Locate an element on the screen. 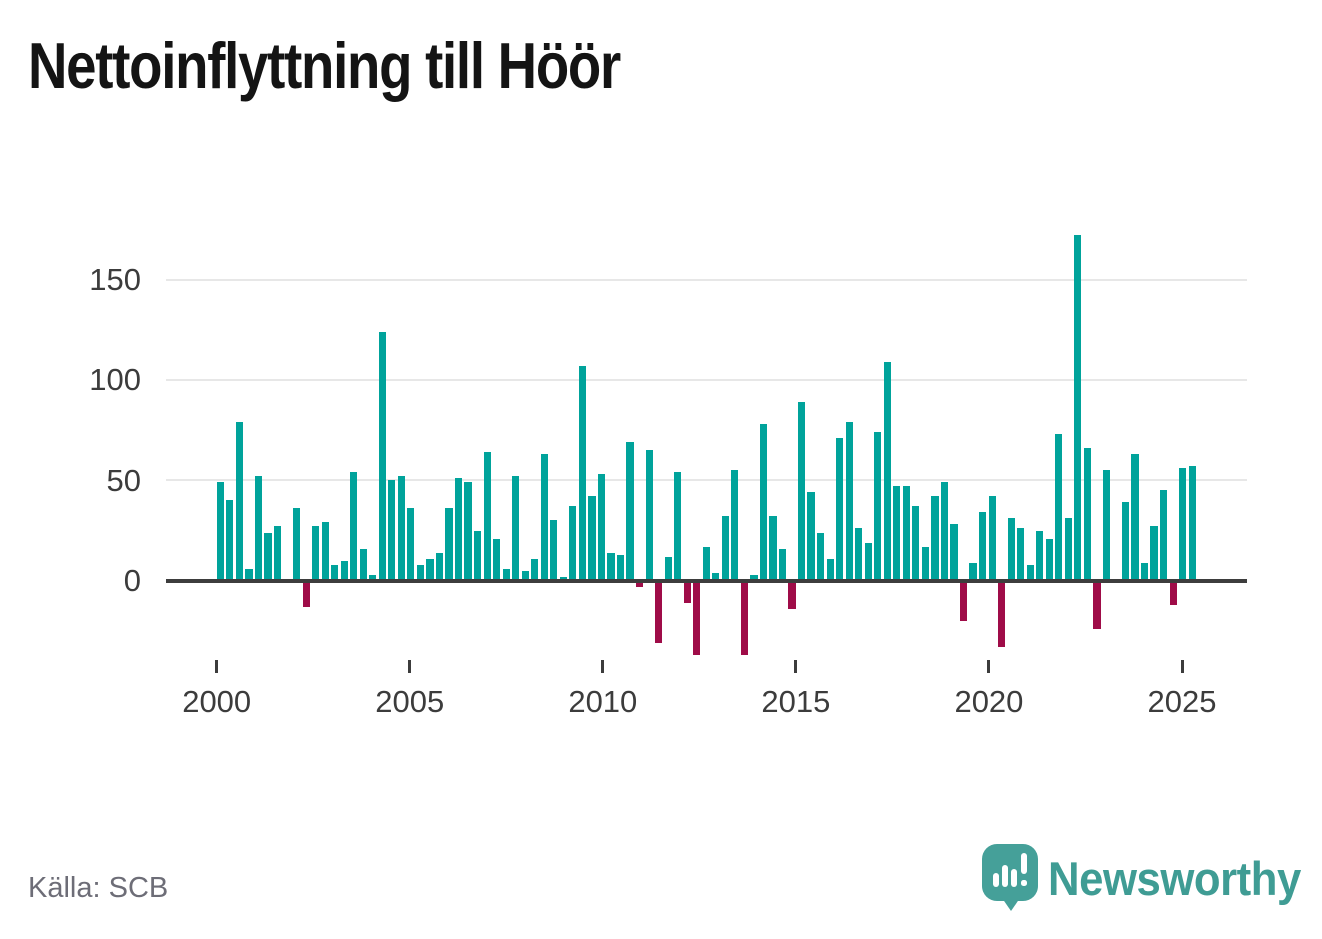 The image size is (1322, 939). x-axis-label: 2005 is located at coordinates (410, 701).